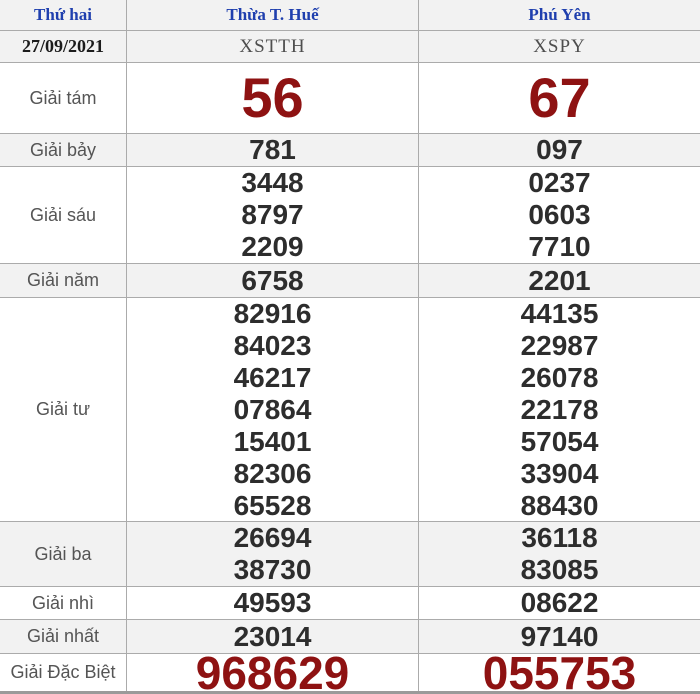 This screenshot has width=700, height=694. I want to click on prize-number: 26078, so click(559, 377).